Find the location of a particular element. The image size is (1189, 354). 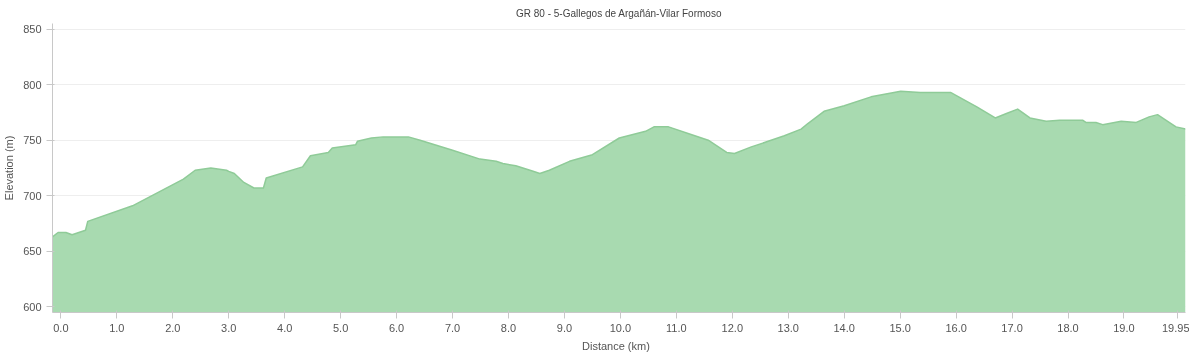

y-tick-label: 700 is located at coordinates (32, 195).